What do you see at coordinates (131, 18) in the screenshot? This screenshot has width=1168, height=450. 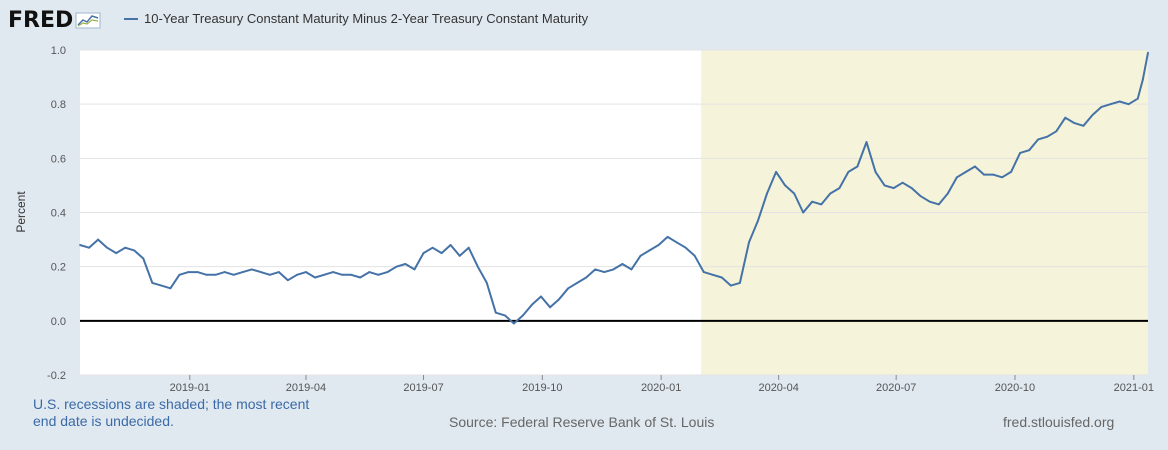 I see `legend-swatch` at bounding box center [131, 18].